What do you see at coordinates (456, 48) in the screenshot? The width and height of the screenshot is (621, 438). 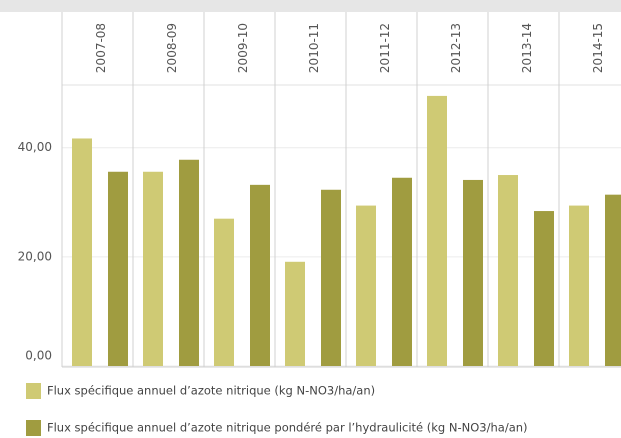 I see `x-tick-label: 2012-13` at bounding box center [456, 48].